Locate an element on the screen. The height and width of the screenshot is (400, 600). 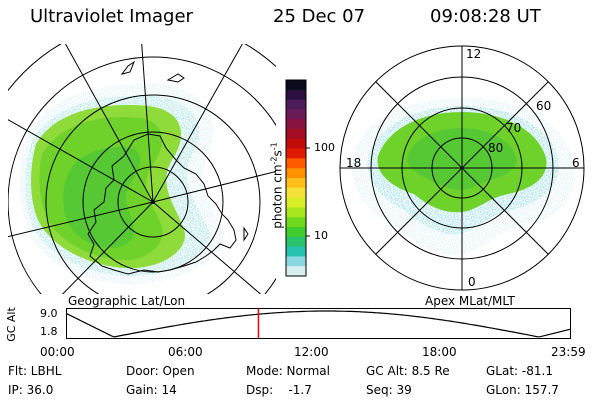
island-outlines is located at coordinates (184, 151).